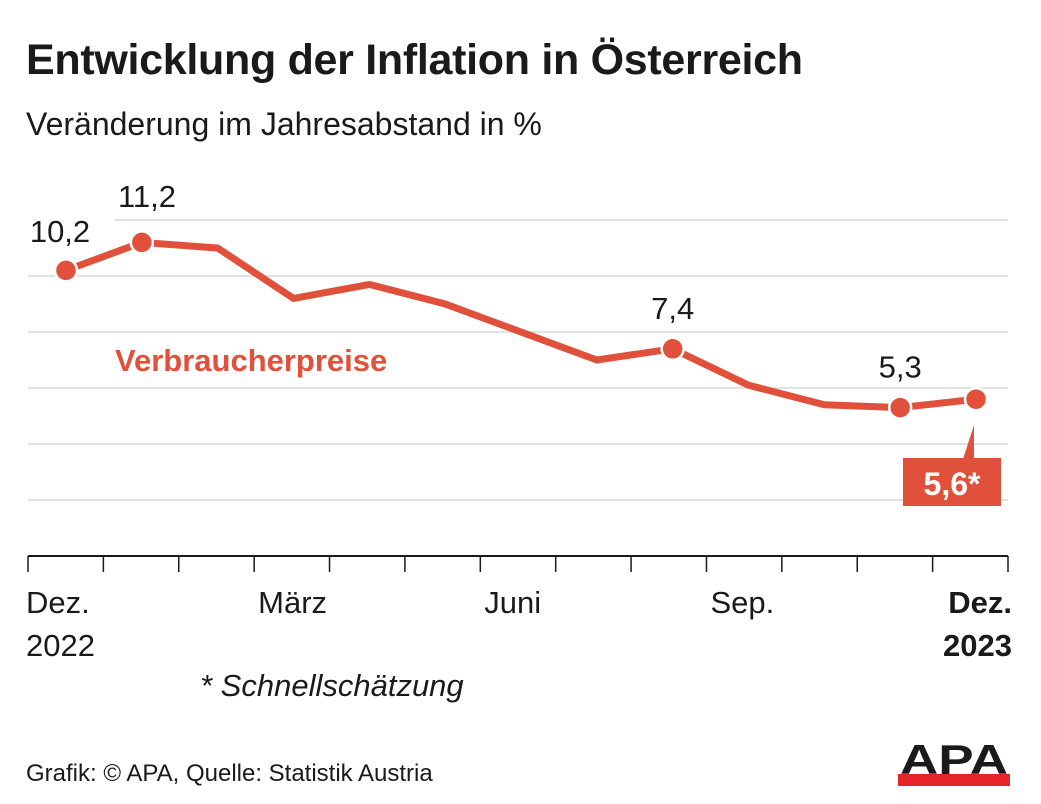 The image size is (1041, 804). Describe the element at coordinates (284, 124) in the screenshot. I see `chart-subtitle: Veränderung im Jahresabstand in %` at that location.